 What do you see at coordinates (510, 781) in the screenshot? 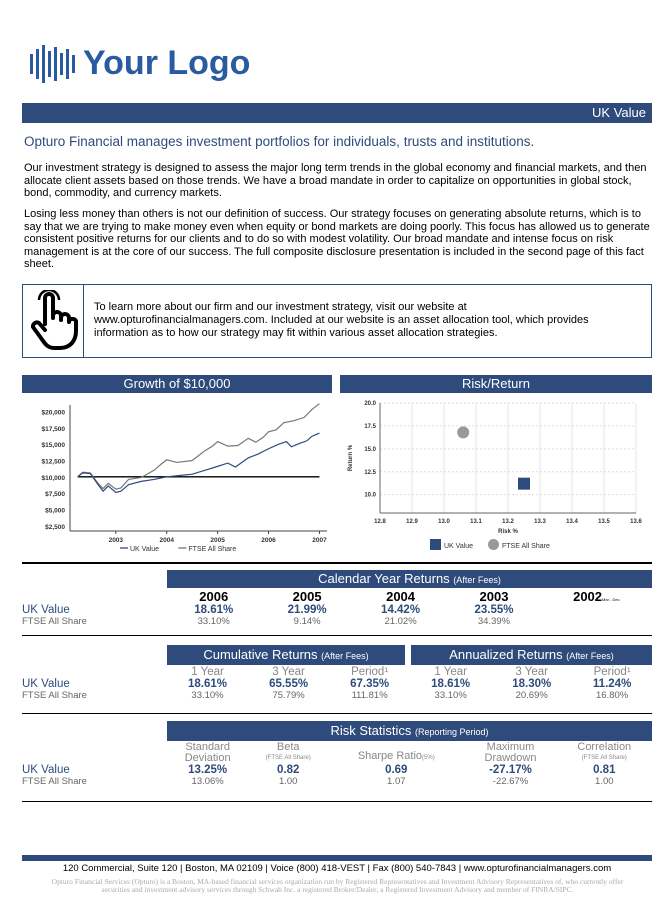
I see `cell: -22.67%` at bounding box center [510, 781].